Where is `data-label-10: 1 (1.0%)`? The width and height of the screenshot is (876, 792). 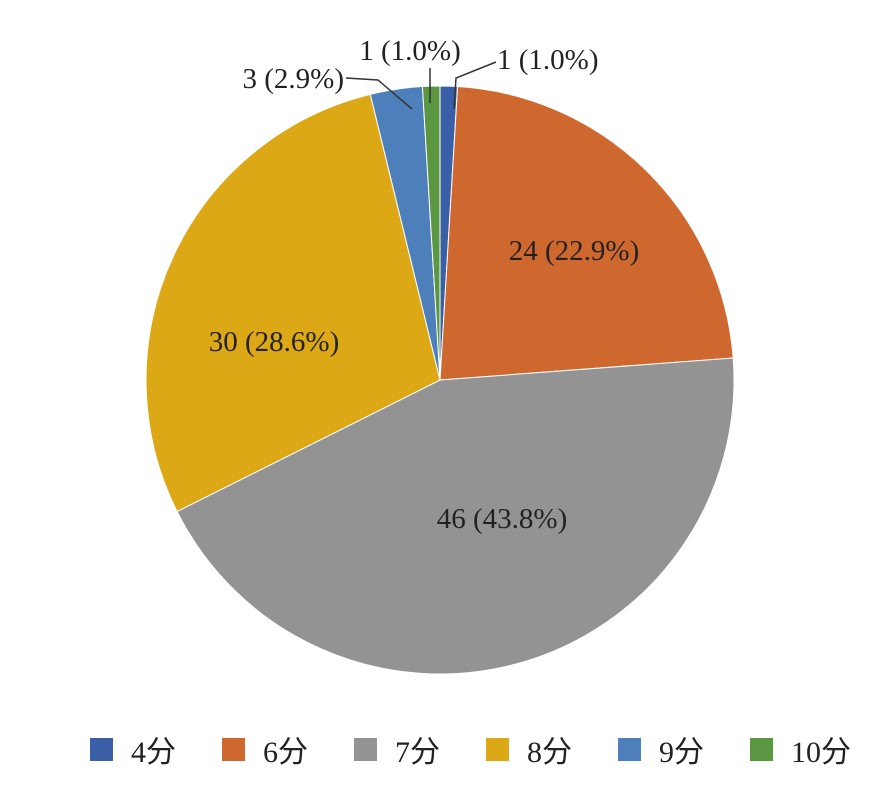 data-label-10: 1 (1.0%) is located at coordinates (409, 51).